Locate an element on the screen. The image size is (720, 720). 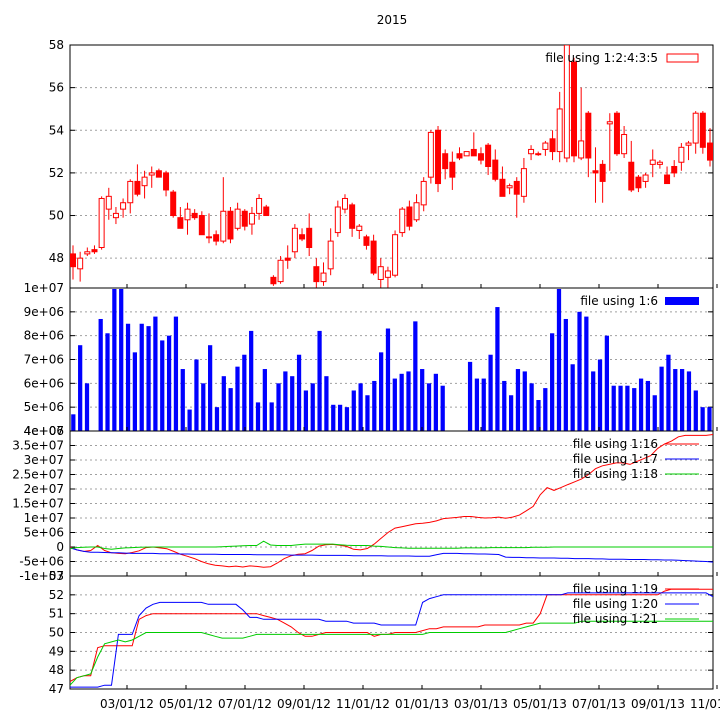
y-tick-label: 2e+07 is located at coordinates (44, 489).